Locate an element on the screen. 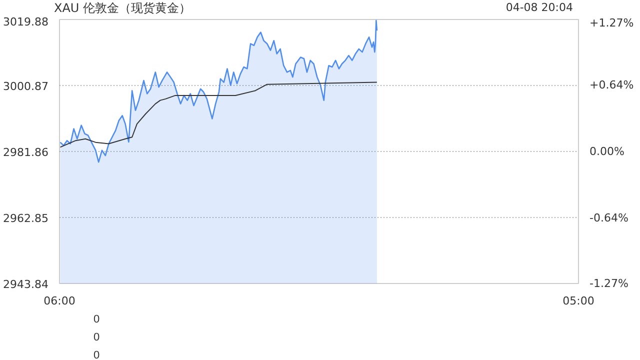 This screenshot has height=360, width=640. x-tick-label: 06:00 is located at coordinates (60, 301).